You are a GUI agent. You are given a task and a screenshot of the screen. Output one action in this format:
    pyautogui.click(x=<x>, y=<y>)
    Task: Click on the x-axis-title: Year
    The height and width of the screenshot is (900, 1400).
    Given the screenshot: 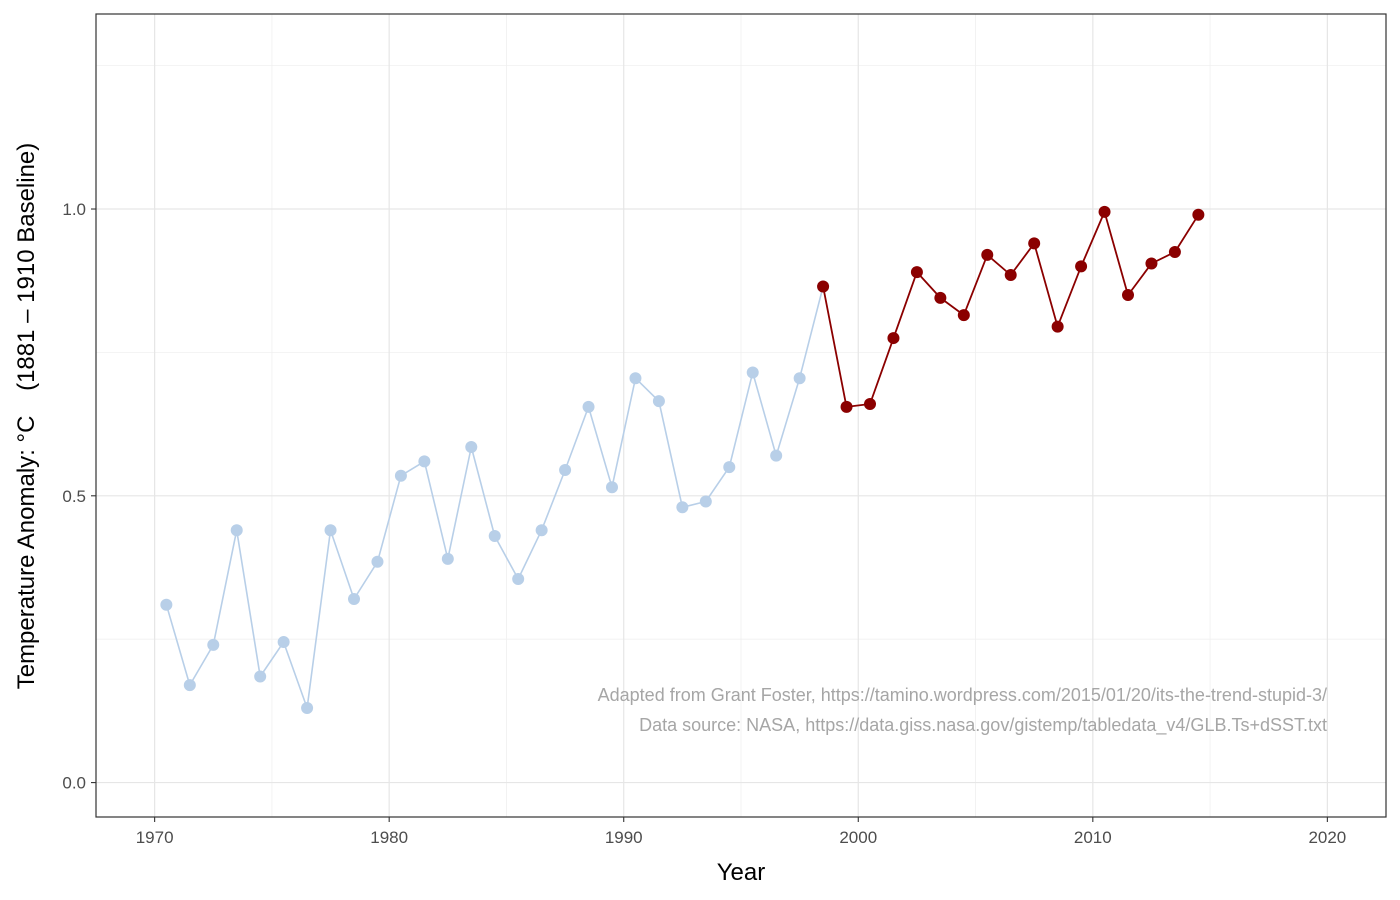 What is the action you would take?
    pyautogui.click(x=741, y=872)
    